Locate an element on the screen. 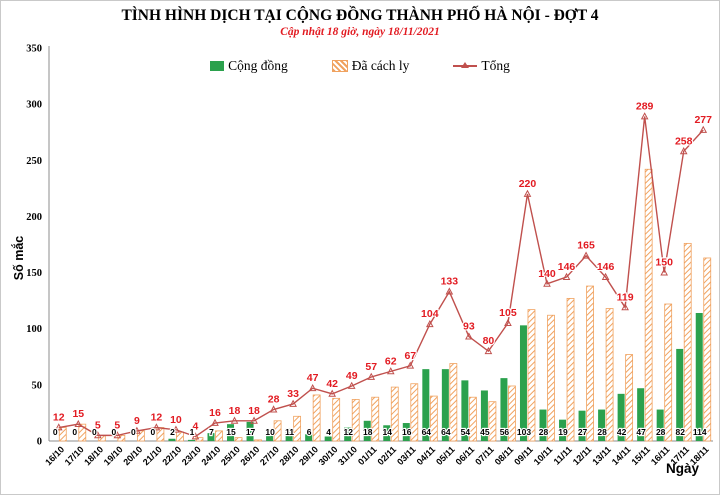 This screenshot has width=720, height=495. x-tick-label: 15/11 is located at coordinates (640, 455).